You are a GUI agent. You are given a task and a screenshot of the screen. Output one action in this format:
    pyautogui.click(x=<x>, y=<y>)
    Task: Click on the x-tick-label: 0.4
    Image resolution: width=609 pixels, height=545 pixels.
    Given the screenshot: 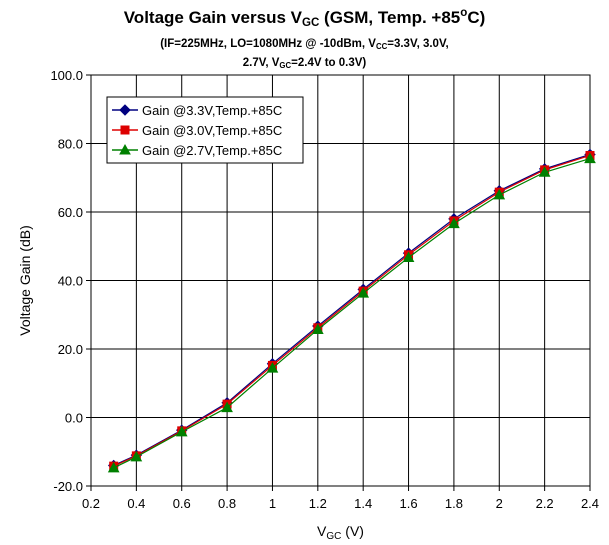 What is the action you would take?
    pyautogui.click(x=136, y=503)
    